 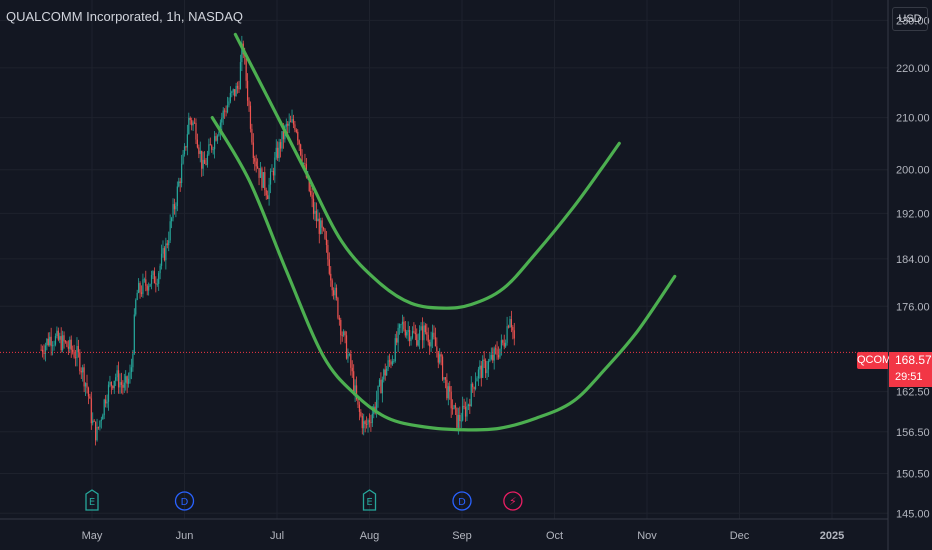 What do you see at coordinates (277, 536) in the screenshot?
I see `x-tick-label: Jul` at bounding box center [277, 536].